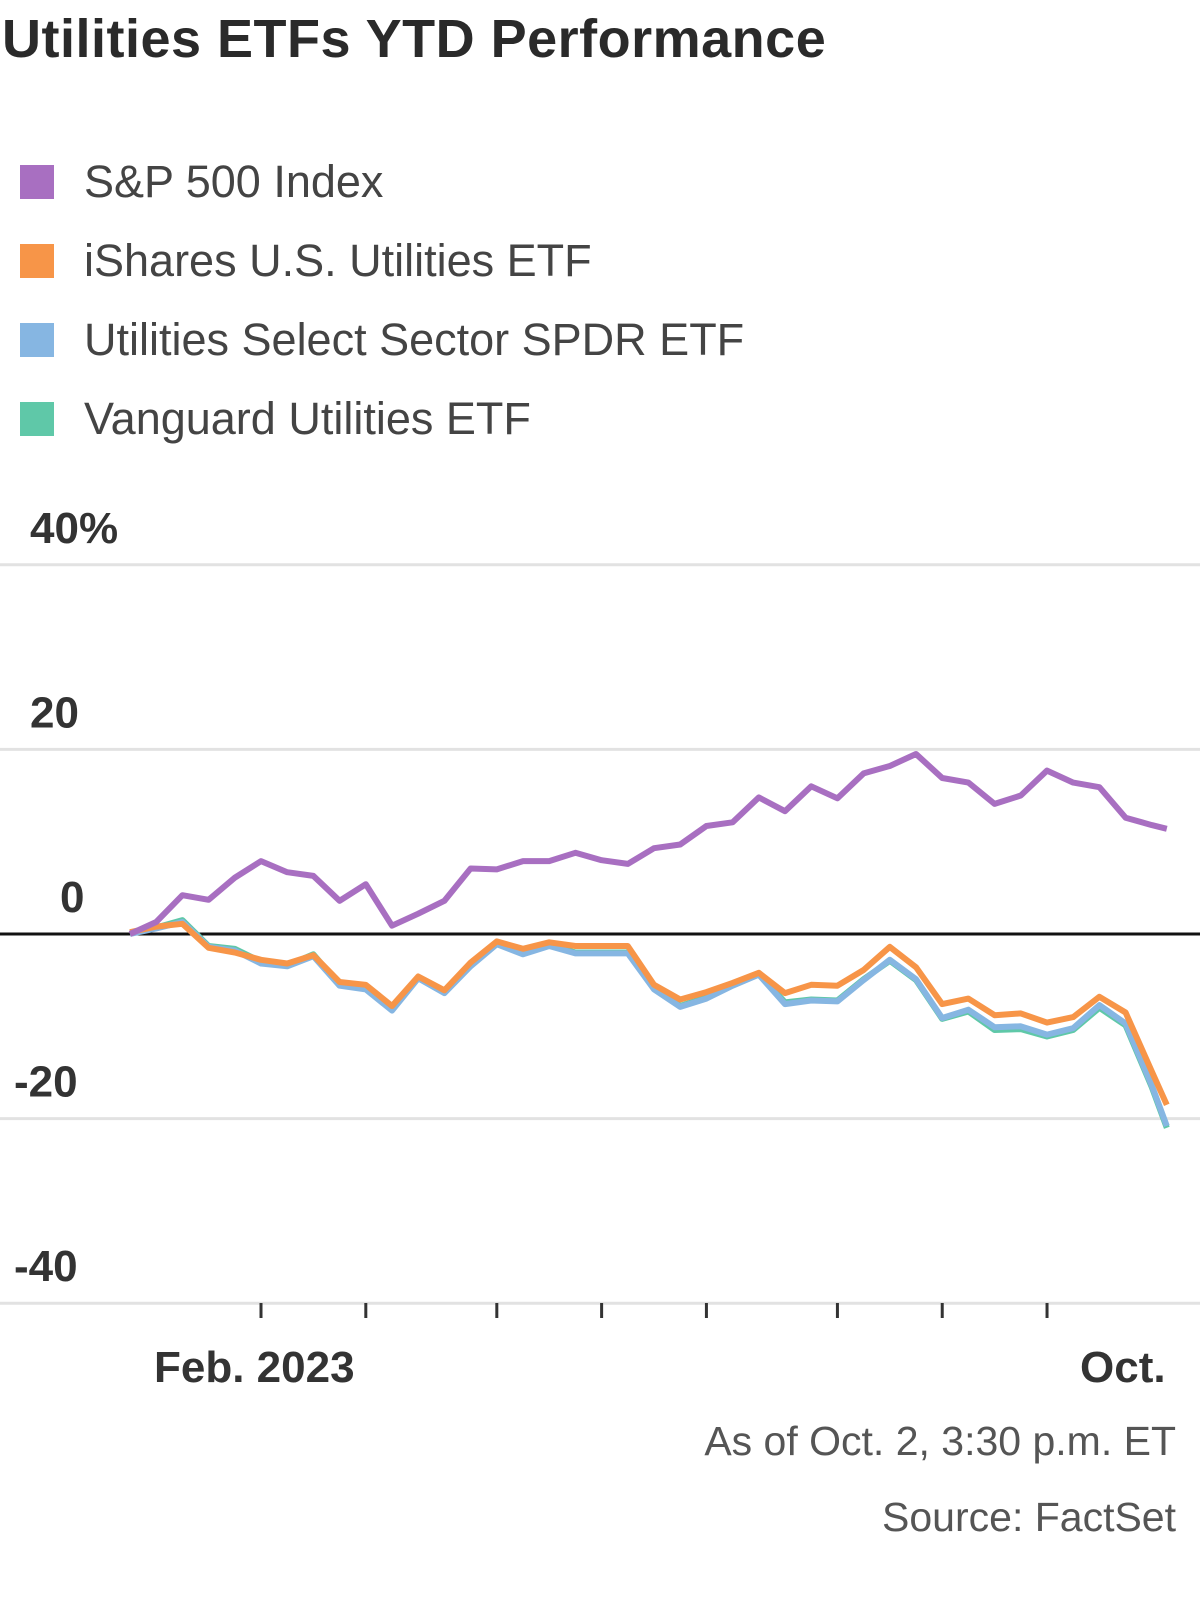 This screenshot has height=1600, width=1200. Describe the element at coordinates (649, 1013) in the screenshot. I see `series-line-ishares-u-s-utilities-etf` at that location.